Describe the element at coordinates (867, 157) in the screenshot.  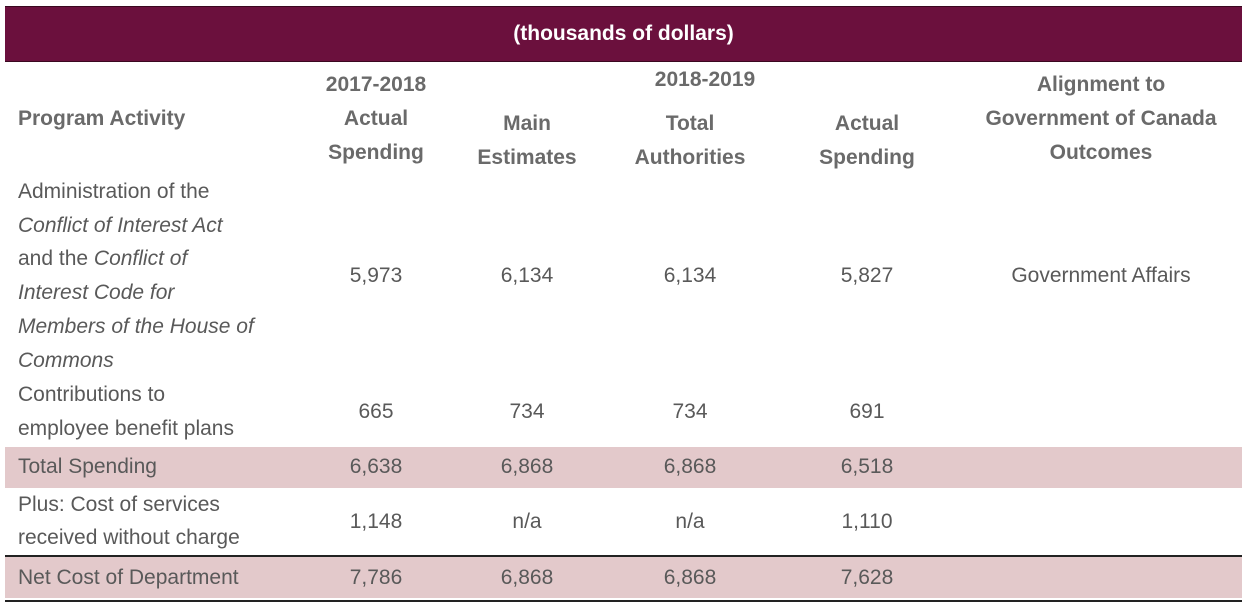
I see `header-actual-line2: Spending` at that location.